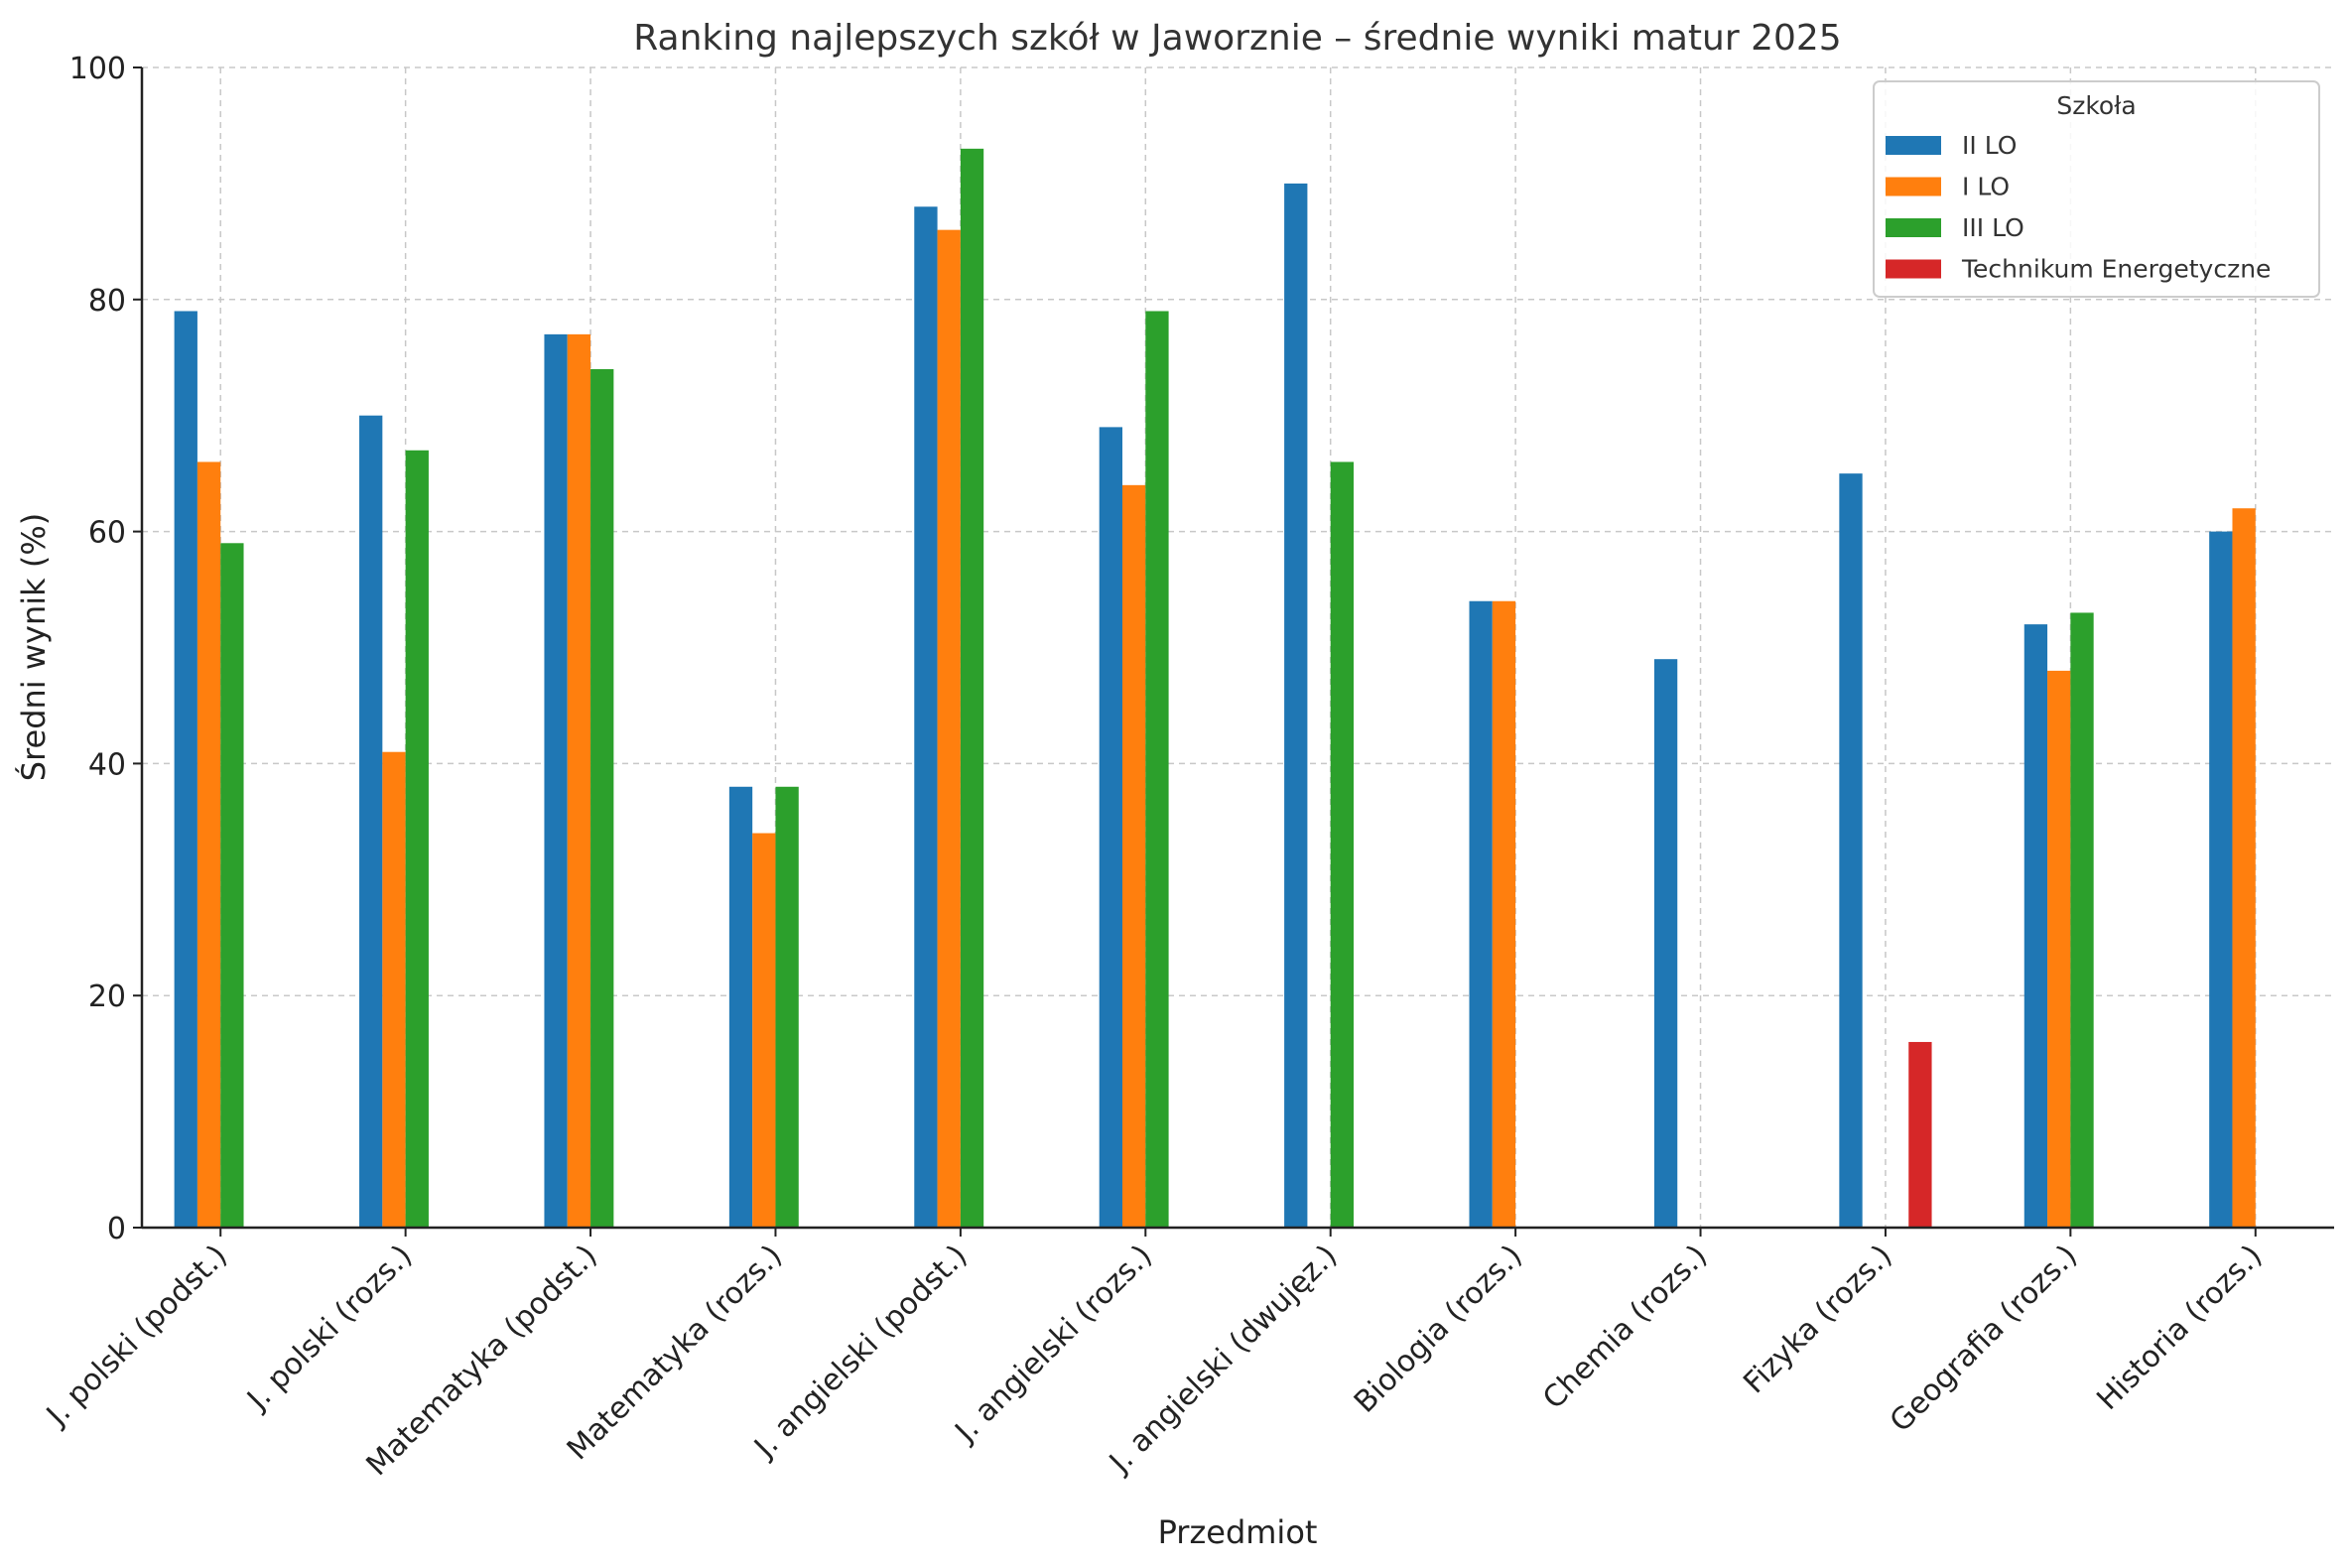 The image size is (2349, 1568). What do you see at coordinates (2116, 269) in the screenshot?
I see `legend-item-label: Technikum Energetyczne` at bounding box center [2116, 269].